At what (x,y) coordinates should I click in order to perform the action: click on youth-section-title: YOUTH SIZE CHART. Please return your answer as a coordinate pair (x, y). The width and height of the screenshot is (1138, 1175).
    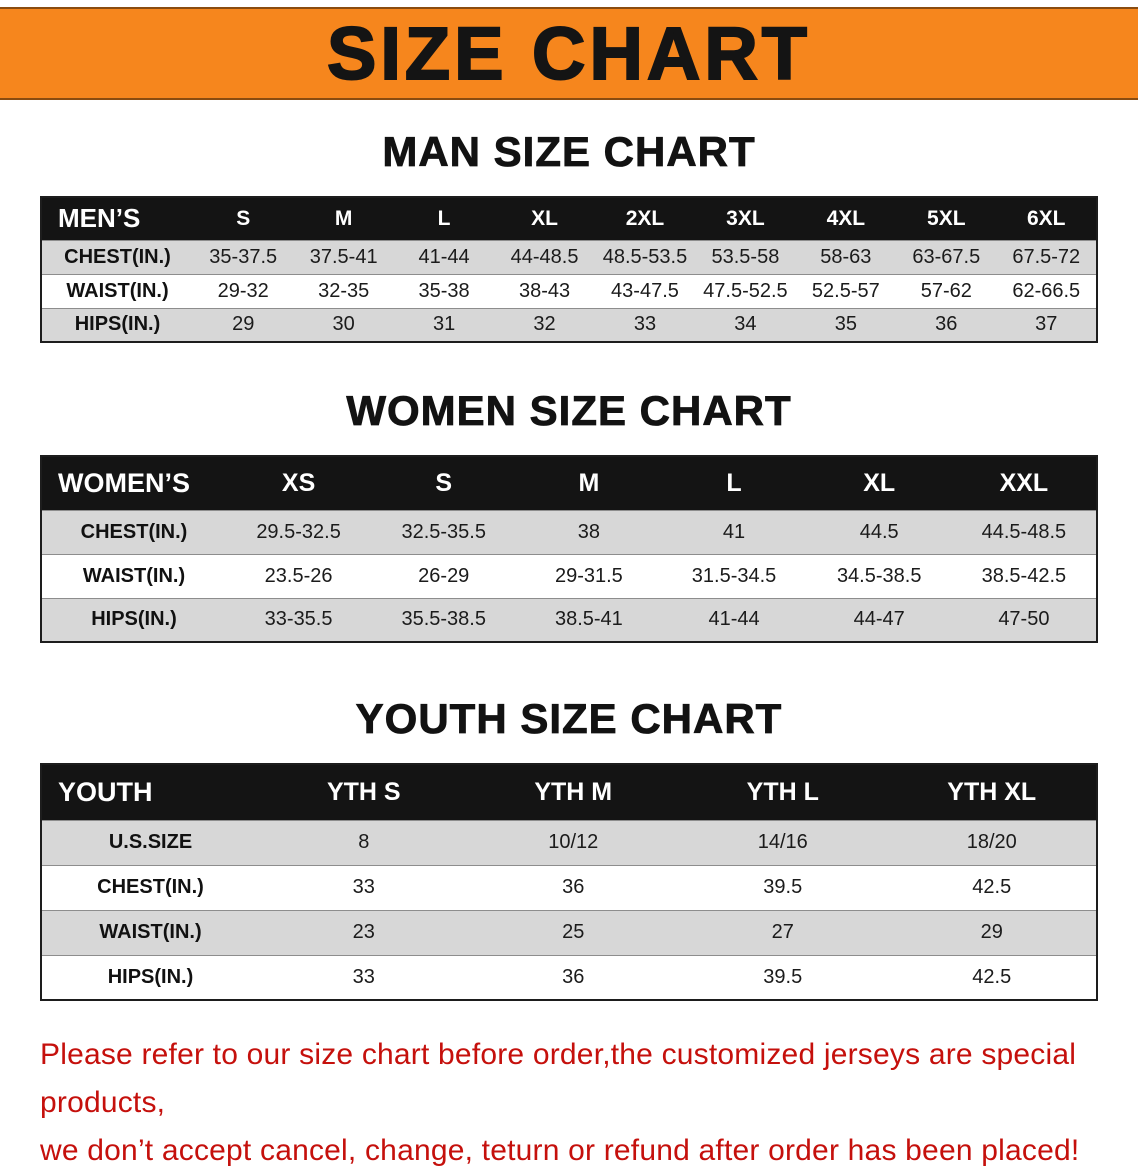
    Looking at the image, I should click on (569, 719).